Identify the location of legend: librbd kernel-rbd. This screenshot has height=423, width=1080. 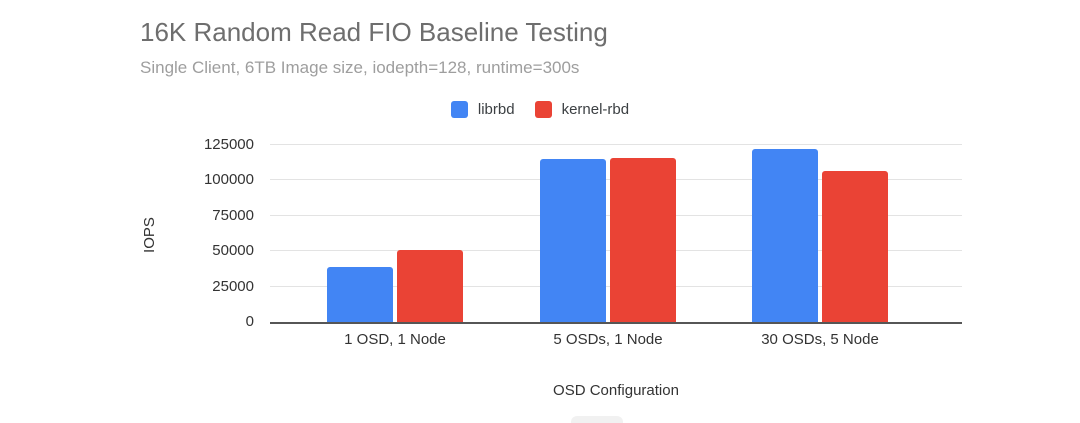
(540, 109).